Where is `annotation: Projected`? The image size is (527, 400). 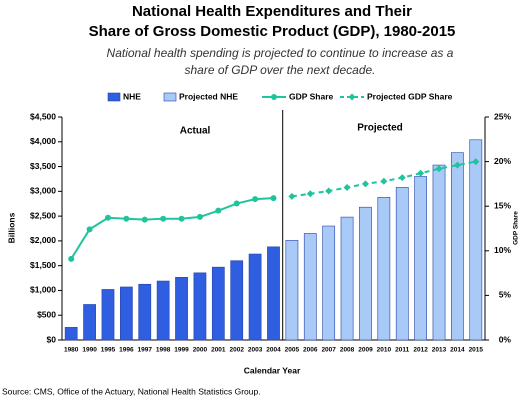 annotation: Projected is located at coordinates (380, 128).